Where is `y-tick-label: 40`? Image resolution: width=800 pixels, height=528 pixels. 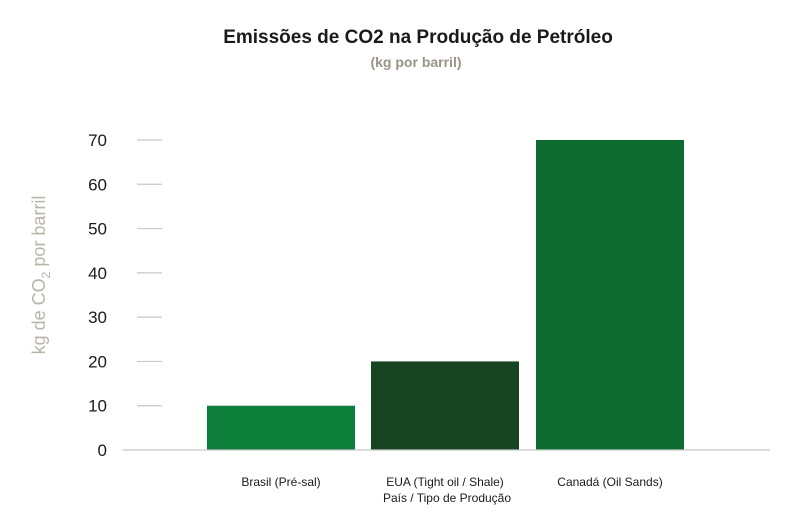
y-tick-label: 40 is located at coordinates (97, 273).